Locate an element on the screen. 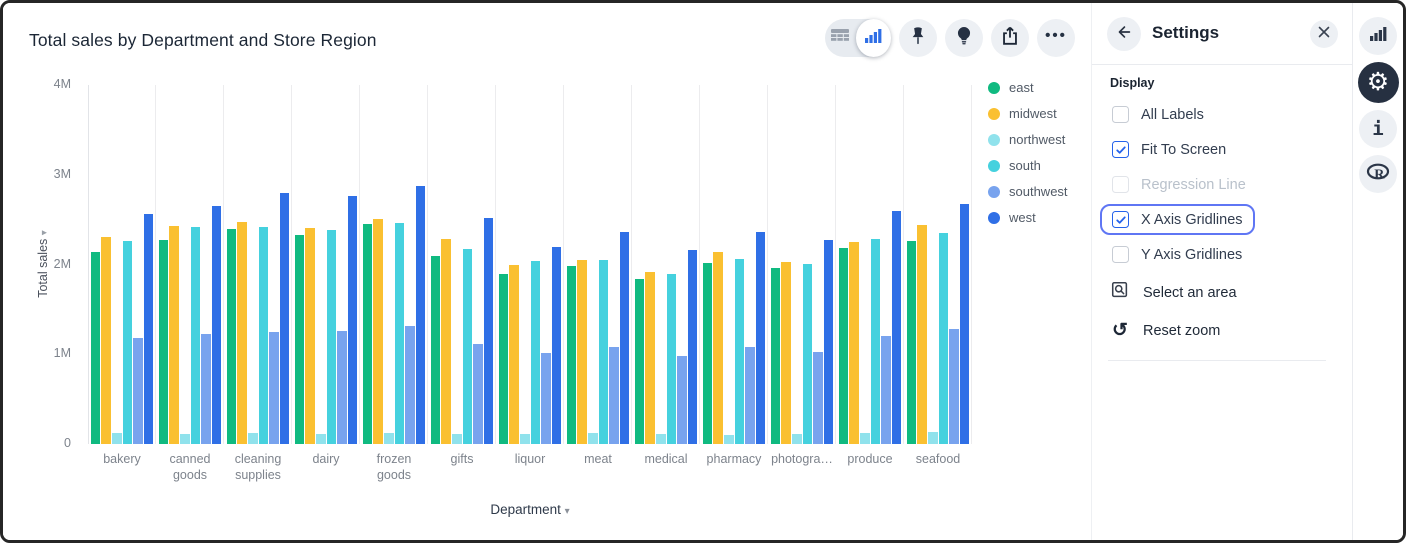 The image size is (1406, 543). export-button is located at coordinates (1010, 38).